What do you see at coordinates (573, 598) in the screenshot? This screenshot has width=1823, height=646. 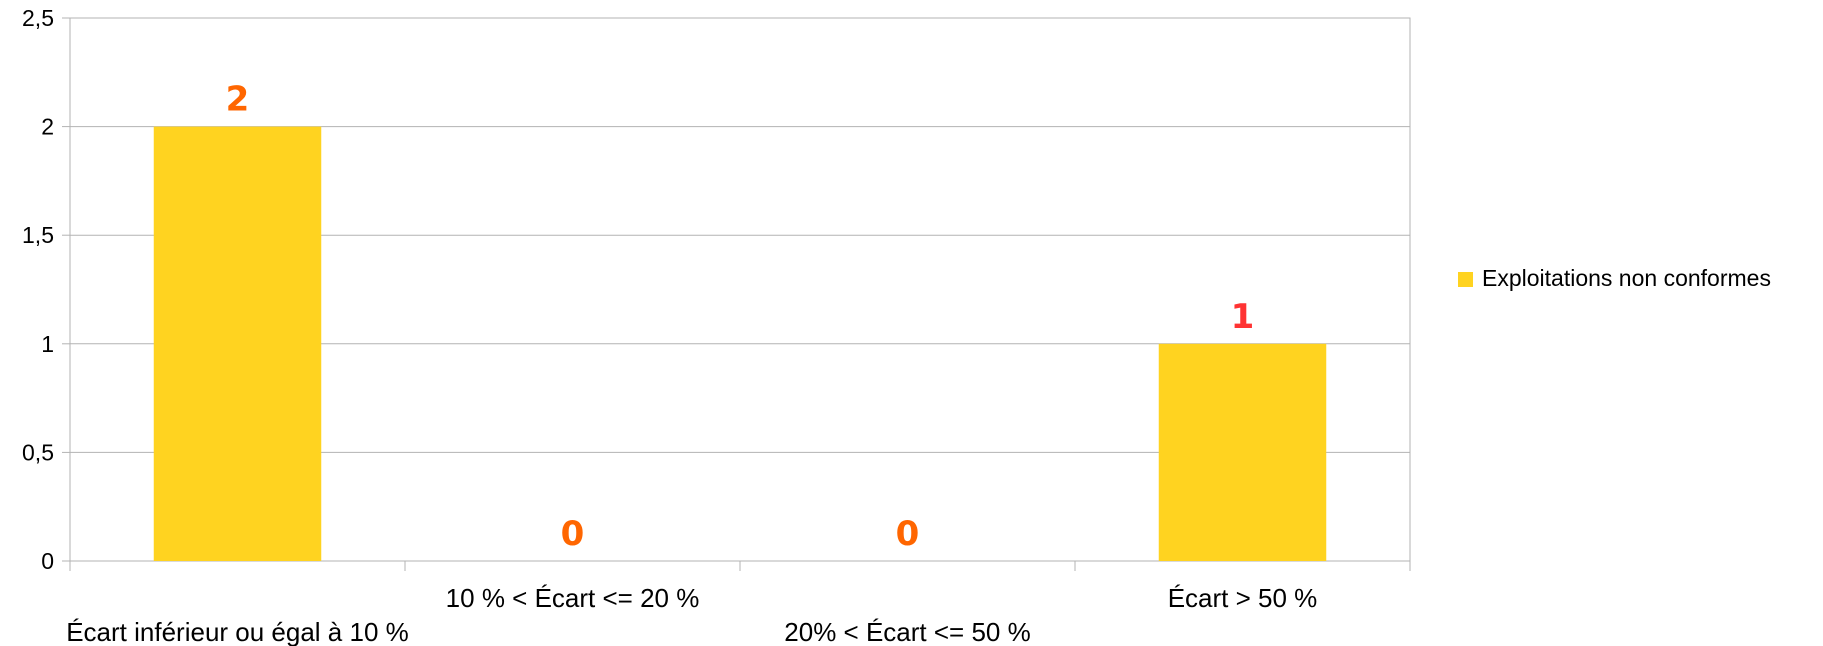 I see `x-category-label: 10 % < Écart <= 20 %` at bounding box center [573, 598].